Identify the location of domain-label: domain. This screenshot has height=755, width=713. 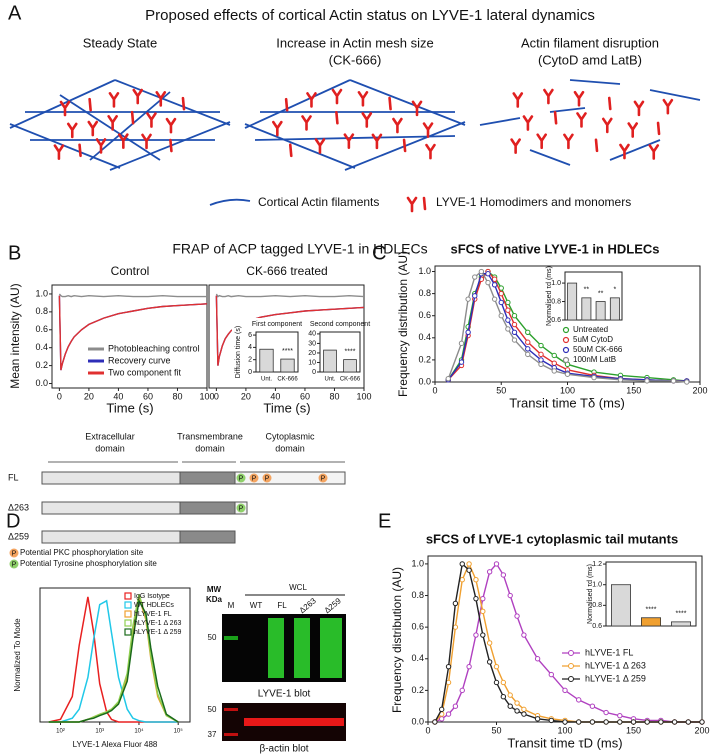
(290, 448).